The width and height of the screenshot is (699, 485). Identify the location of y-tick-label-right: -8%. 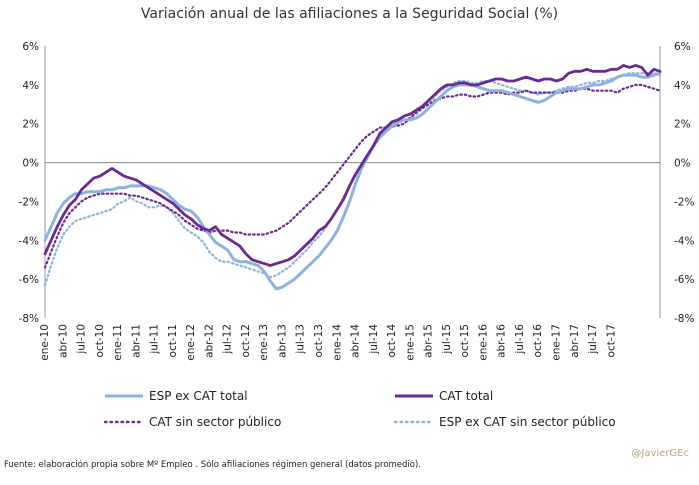
(684, 319).